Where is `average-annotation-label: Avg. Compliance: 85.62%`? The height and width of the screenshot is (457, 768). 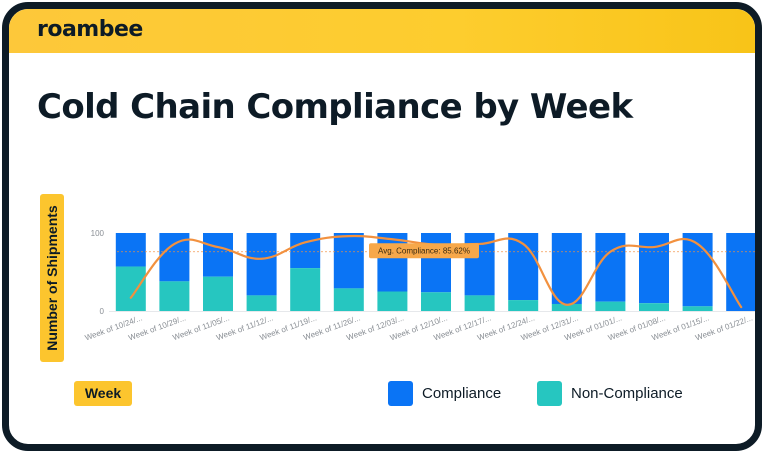
average-annotation-label: Avg. Compliance: 85.62% is located at coordinates (424, 251).